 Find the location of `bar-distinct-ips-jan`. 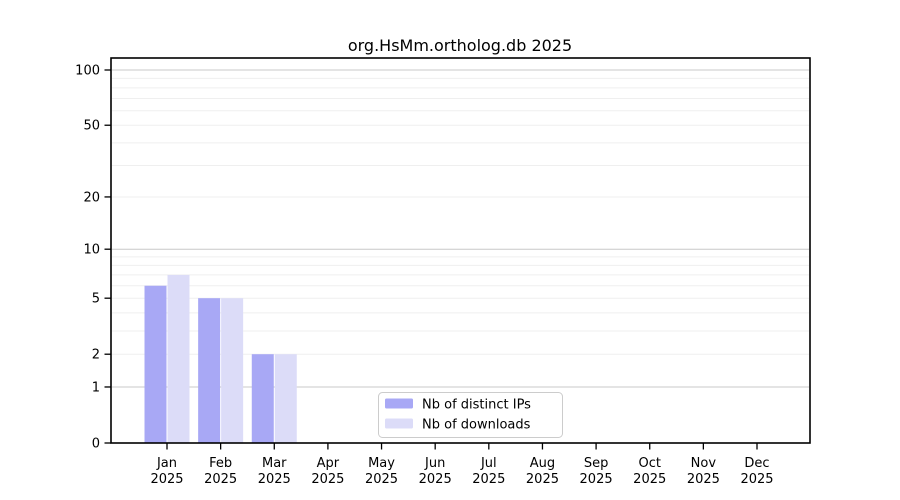

bar-distinct-ips-jan is located at coordinates (155, 364).